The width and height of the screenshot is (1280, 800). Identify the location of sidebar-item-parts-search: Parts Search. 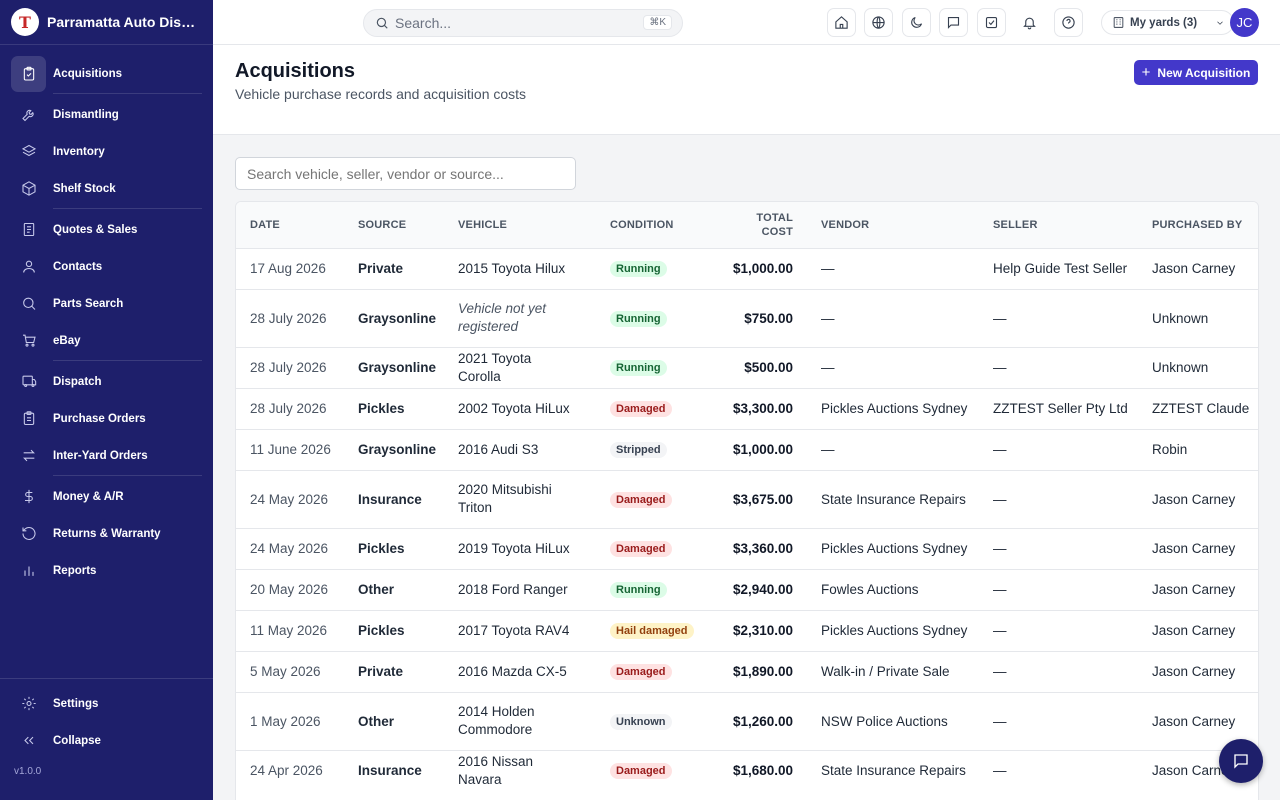
(106, 303).